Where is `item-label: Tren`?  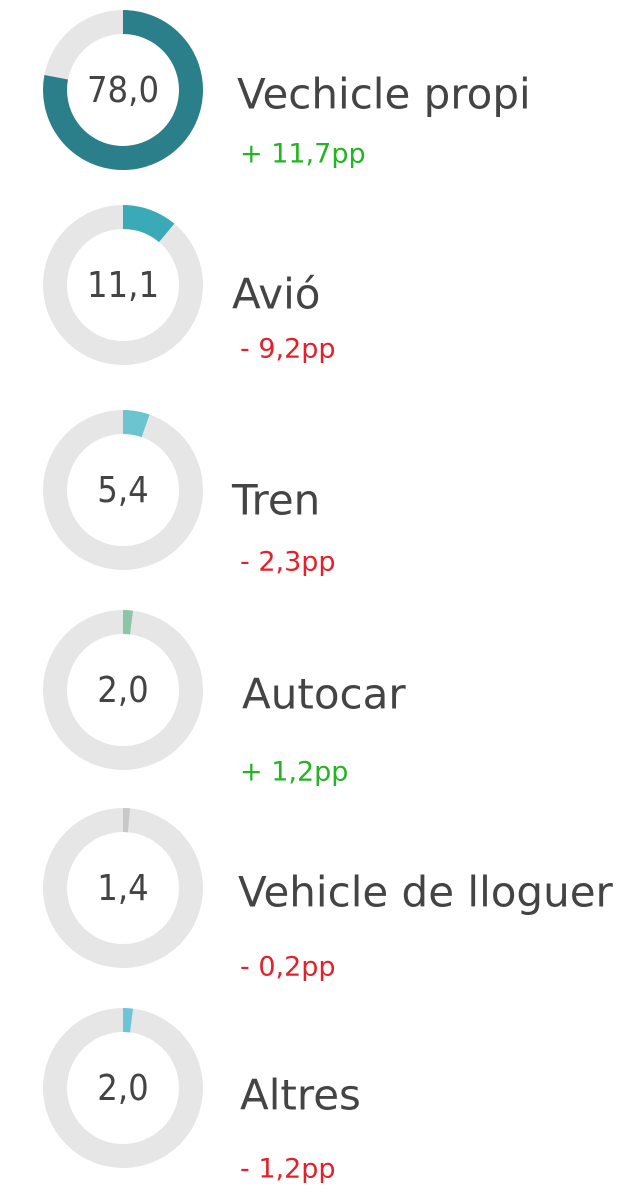
item-label: Tren is located at coordinates (275, 500).